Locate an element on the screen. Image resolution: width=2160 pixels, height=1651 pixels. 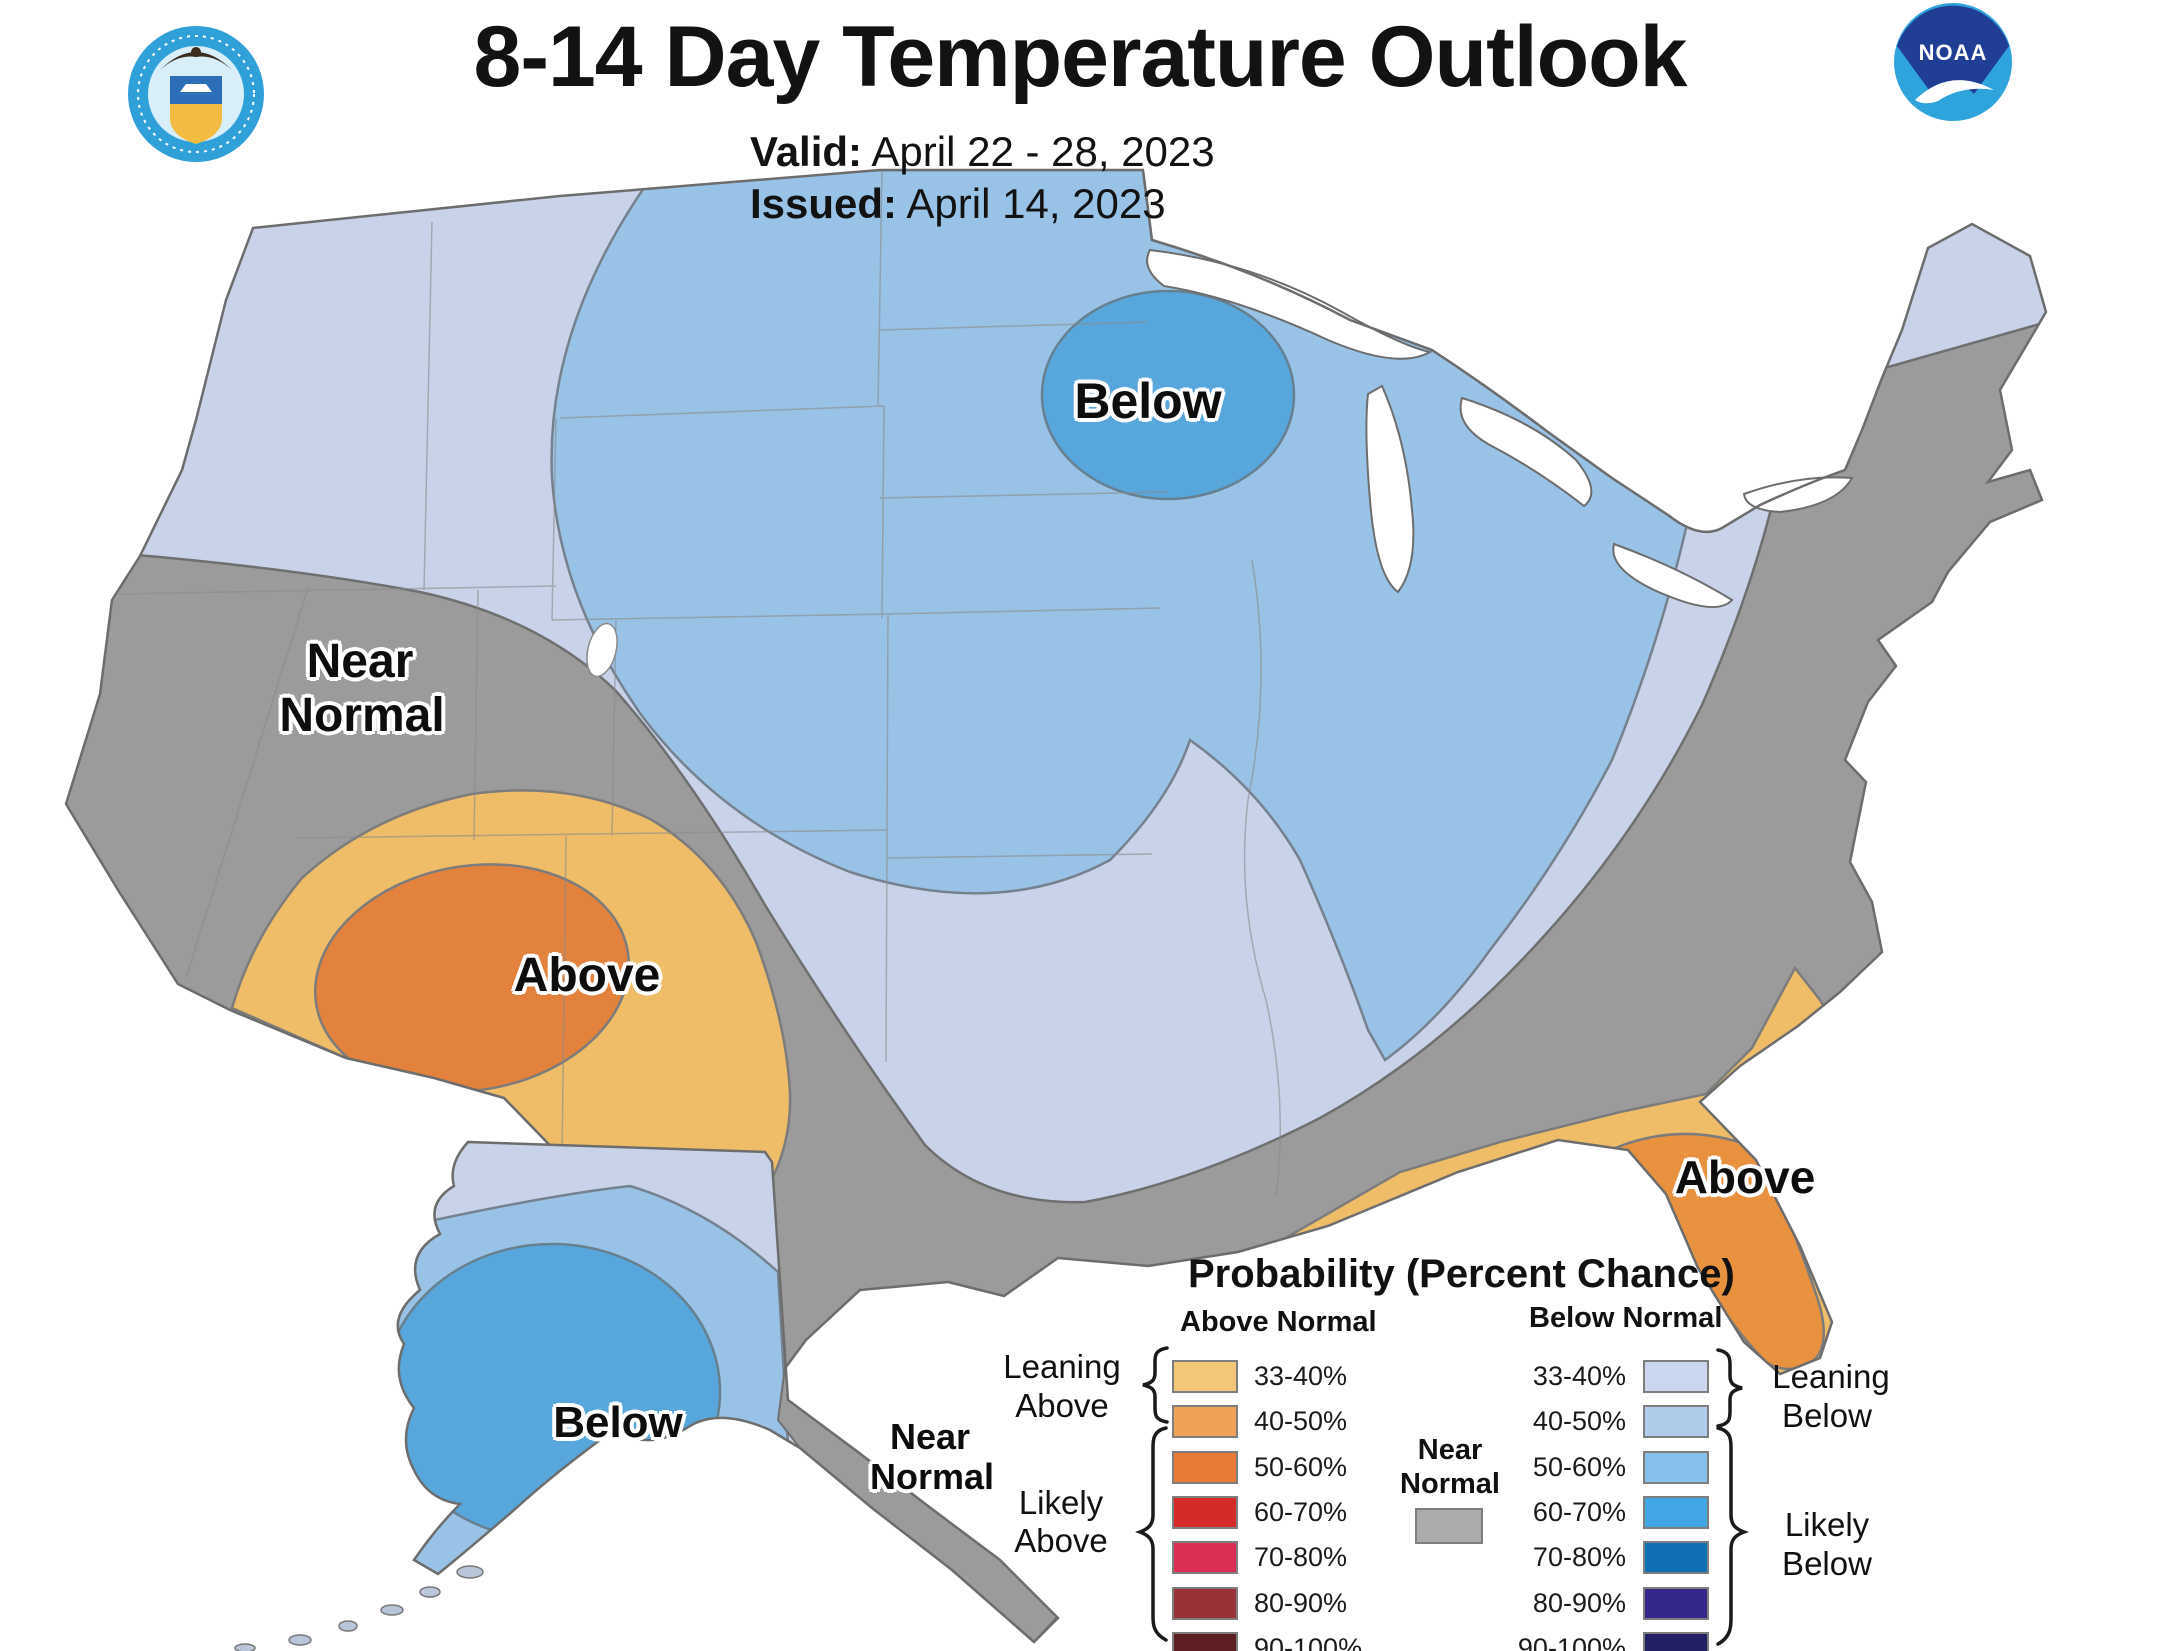
issued-value: April 14, 2023 is located at coordinates (1036, 203).